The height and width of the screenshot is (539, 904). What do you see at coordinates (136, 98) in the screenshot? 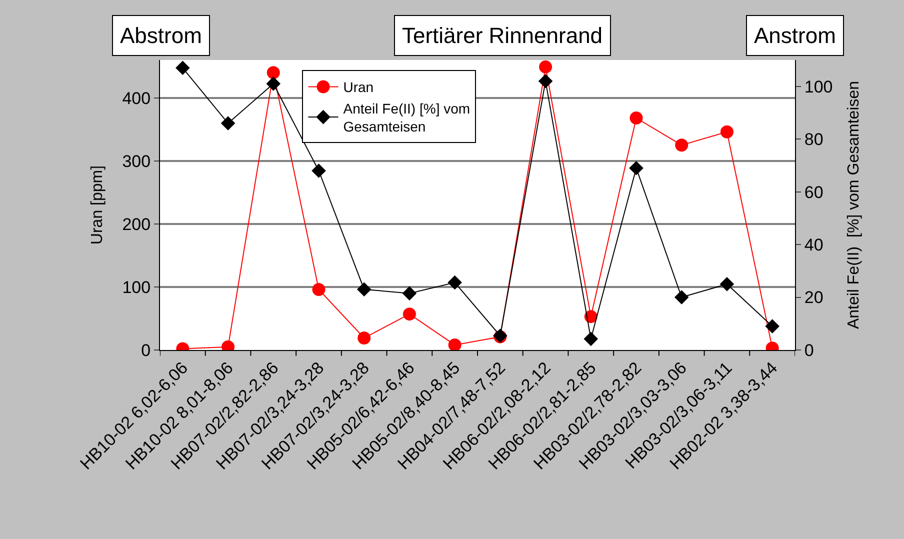
I see `y-tick-label: 400` at bounding box center [136, 98].